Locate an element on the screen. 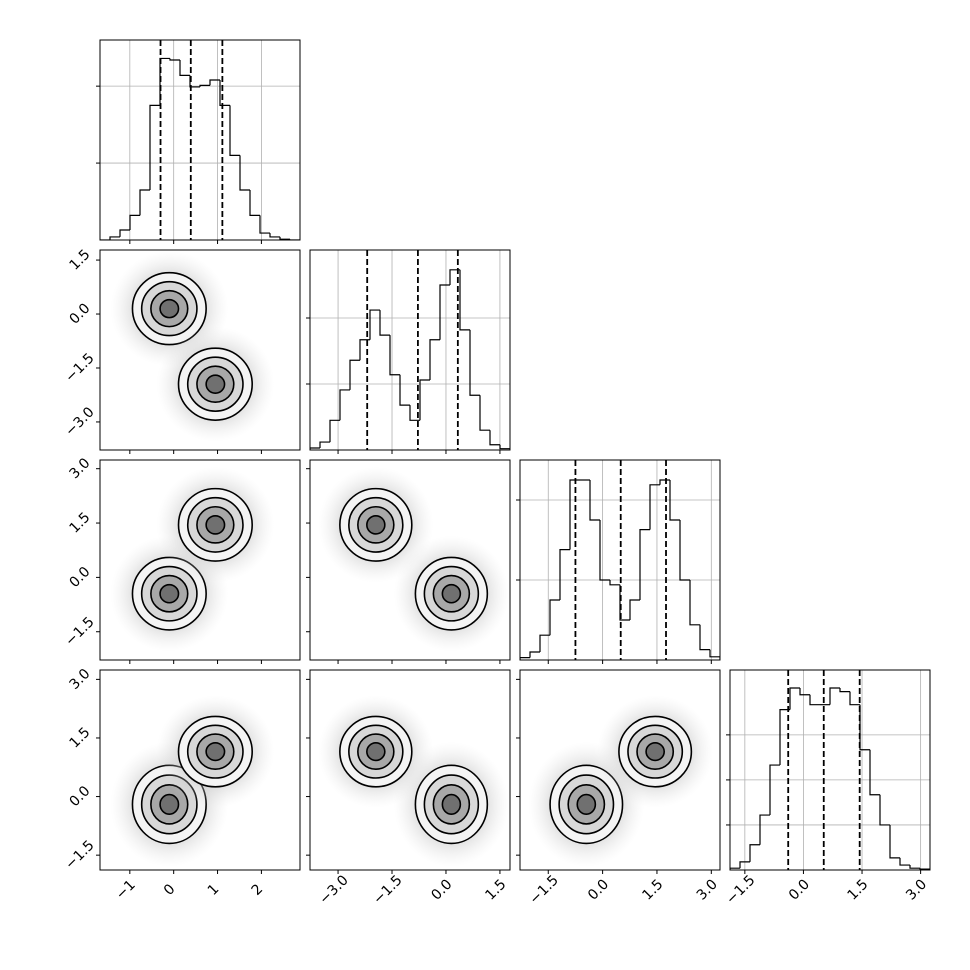 The width and height of the screenshot is (970, 970). x-tick-label: 0.0 is located at coordinates (441, 889).